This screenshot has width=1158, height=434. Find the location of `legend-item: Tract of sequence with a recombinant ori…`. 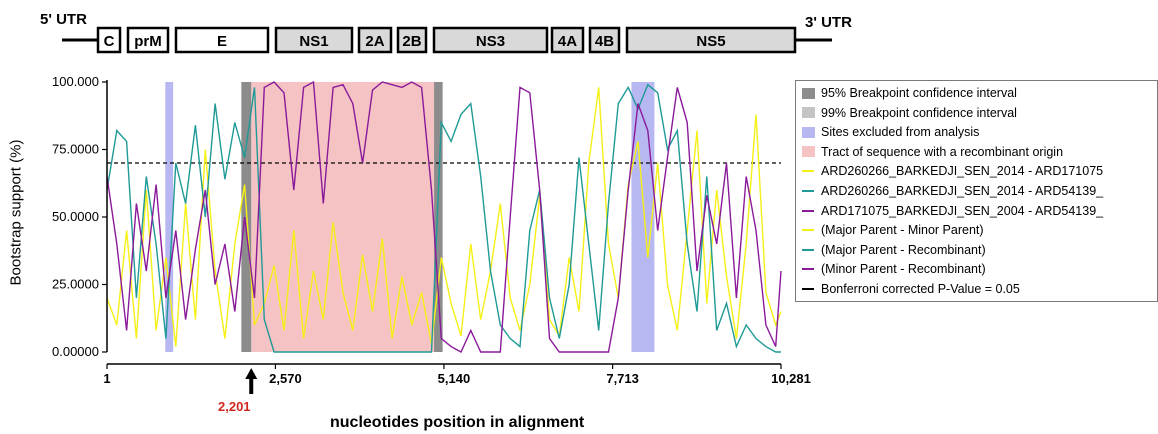

legend-item: Tract of sequence with a recombinant ori… is located at coordinates (932, 152).